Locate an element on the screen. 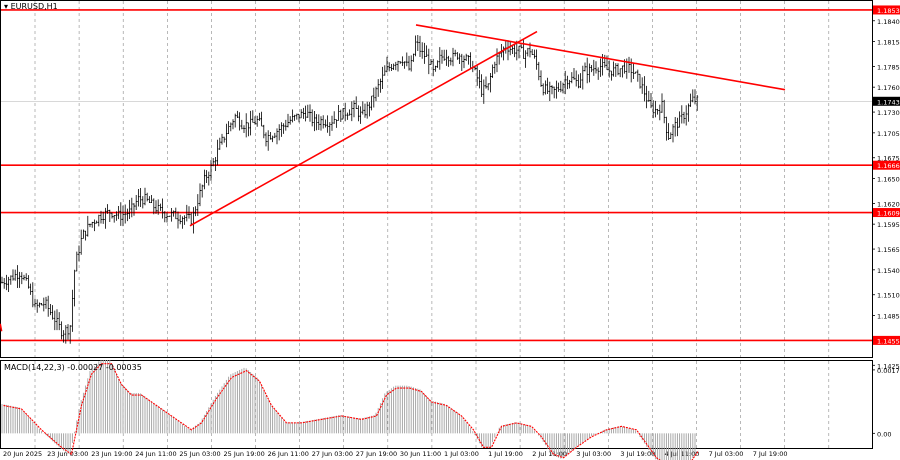 The image size is (900, 460). price-tick-label: 1.1510 is located at coordinates (888, 296).